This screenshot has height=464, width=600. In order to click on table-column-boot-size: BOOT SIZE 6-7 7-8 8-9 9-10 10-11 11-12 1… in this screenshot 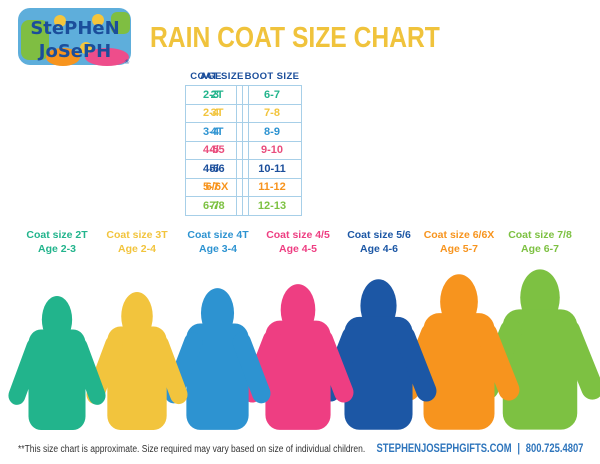, I will do `click(272, 143)`.